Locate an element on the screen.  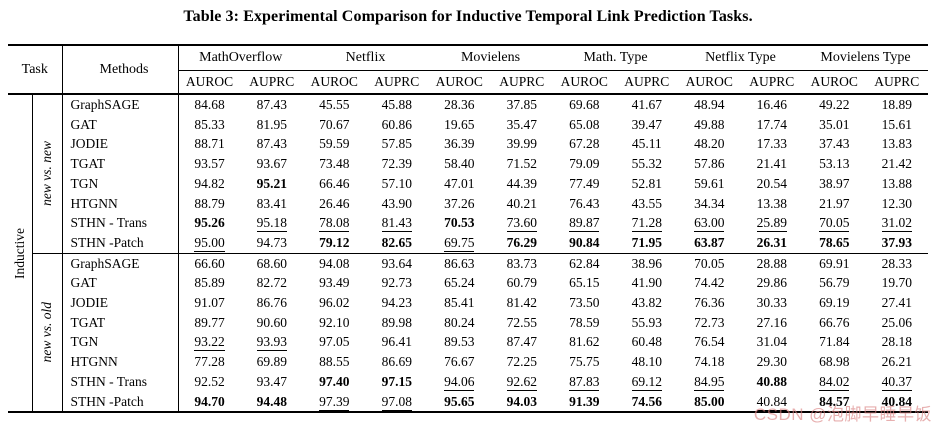
value-cell: 78.65 is located at coordinates (834, 243).